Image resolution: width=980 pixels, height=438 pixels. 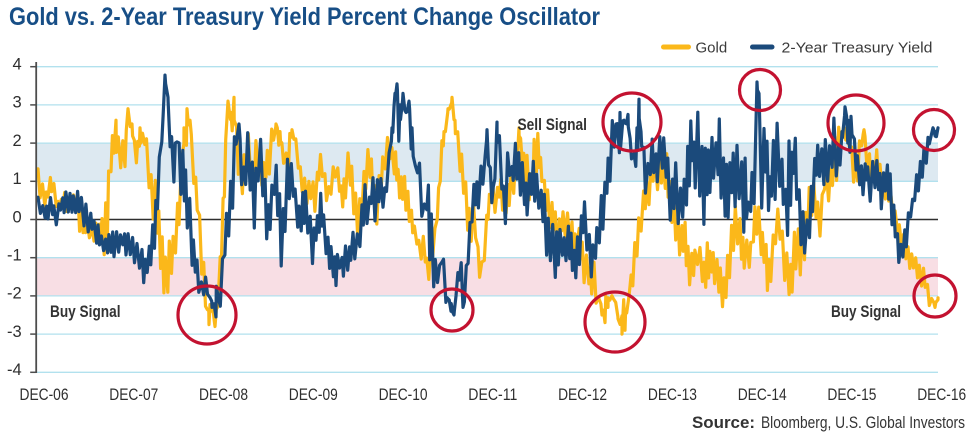 What do you see at coordinates (133, 394) in the screenshot?
I see `svg-text: DEC-07` at bounding box center [133, 394].